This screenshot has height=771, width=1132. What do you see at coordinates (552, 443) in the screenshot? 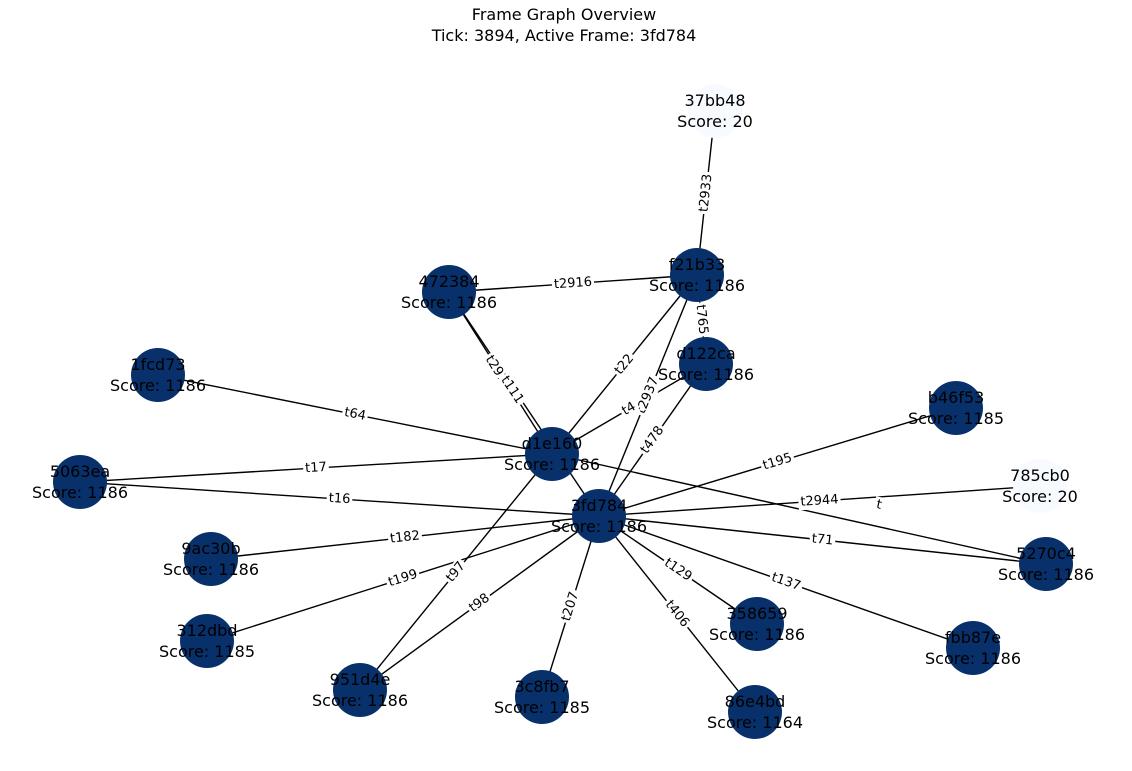
I see `node-id-label: d1e160` at bounding box center [552, 443].